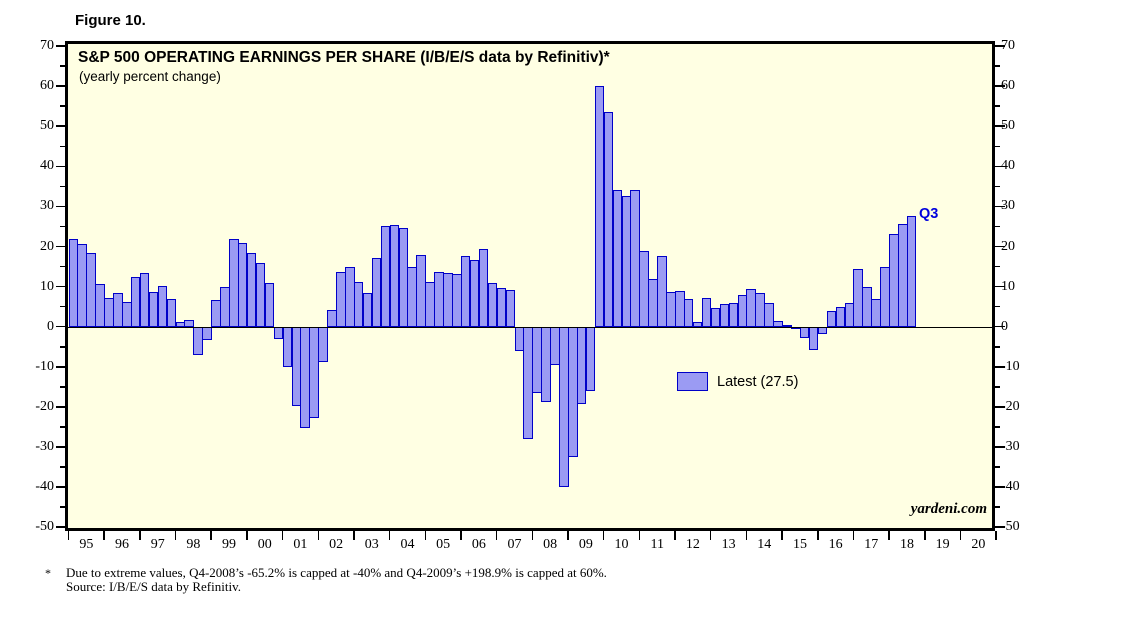  I want to click on x-year-label: 14, so click(764, 544).